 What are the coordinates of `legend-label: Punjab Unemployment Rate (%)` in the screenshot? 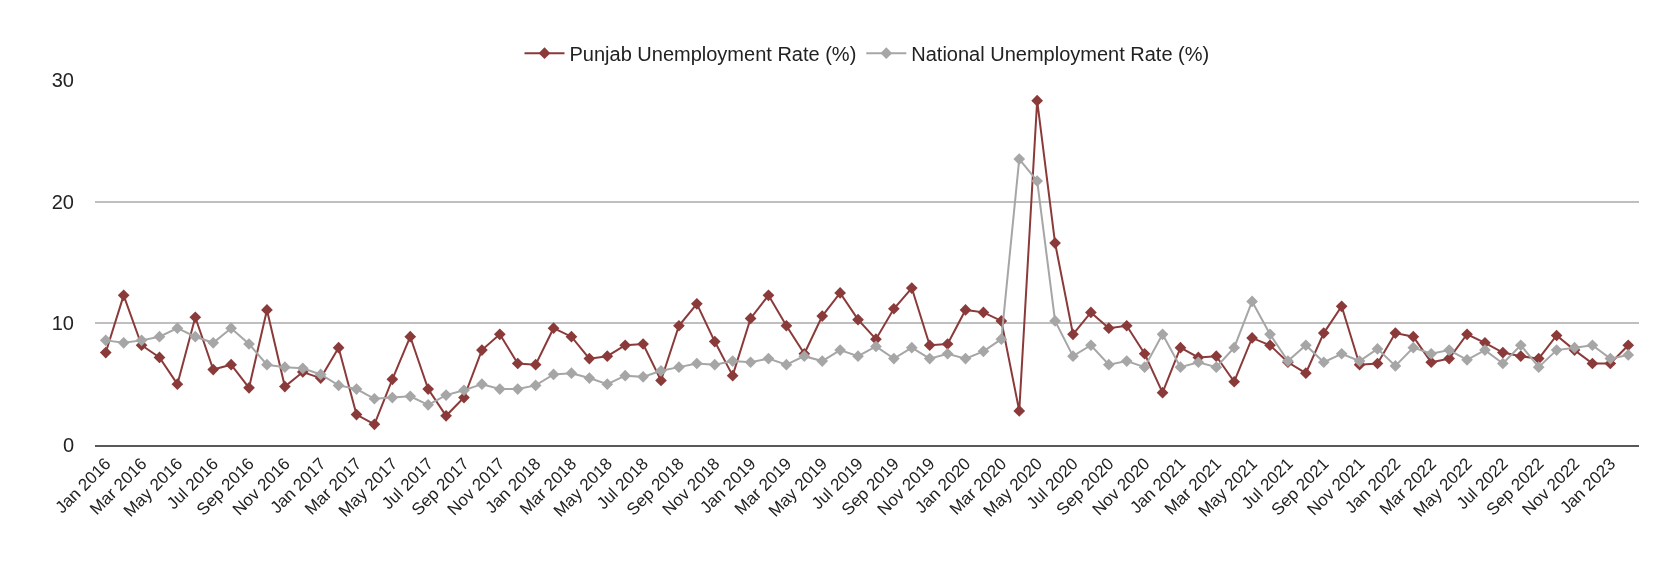 It's located at (713, 54).